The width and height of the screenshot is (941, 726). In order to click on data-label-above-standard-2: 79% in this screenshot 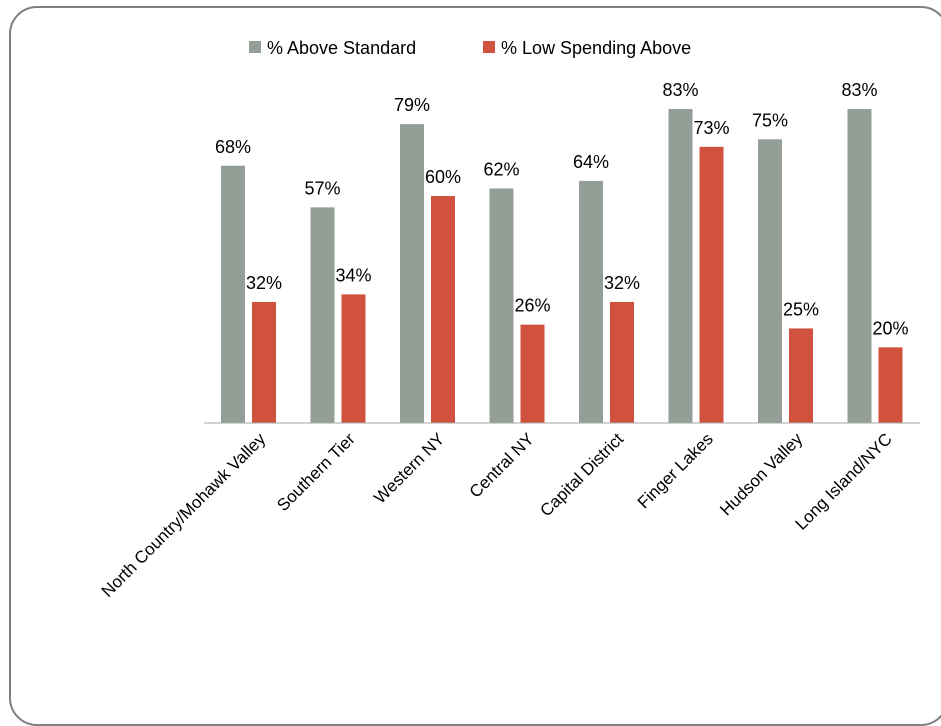, I will do `click(412, 105)`.